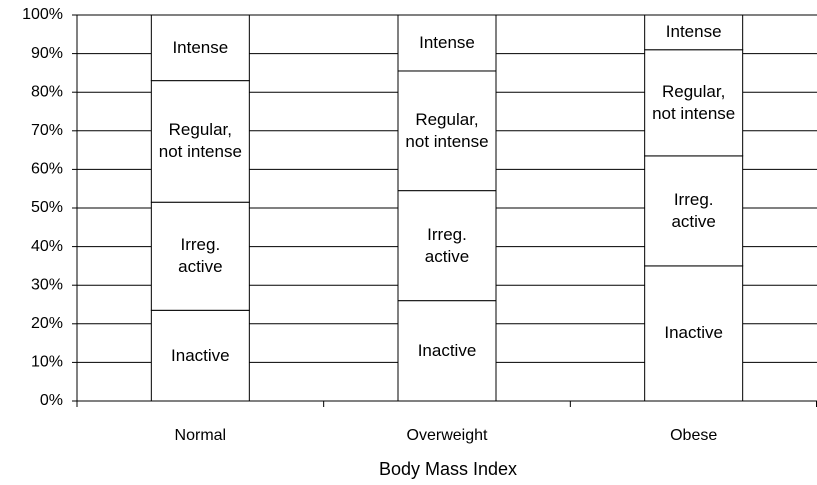  Describe the element at coordinates (47, 130) in the screenshot. I see `y-tick-label: 70%` at that location.